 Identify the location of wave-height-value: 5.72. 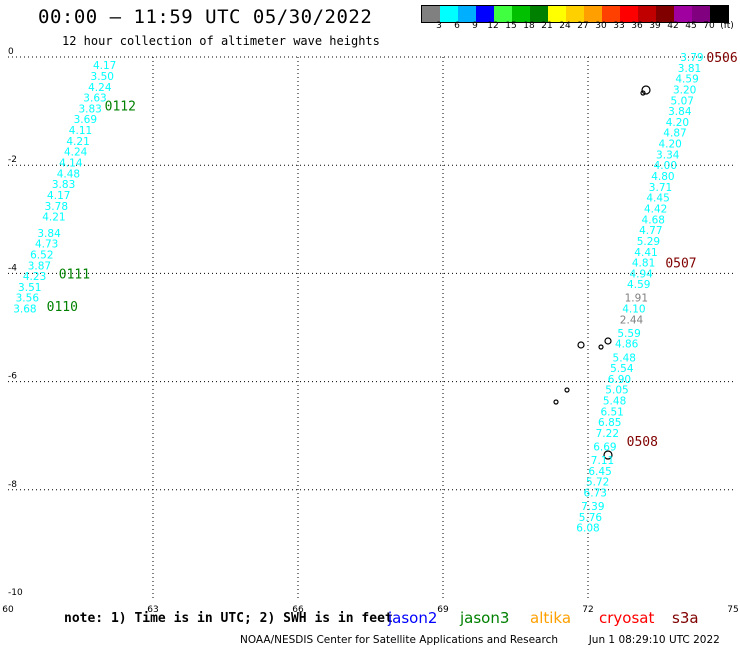
(597, 483).